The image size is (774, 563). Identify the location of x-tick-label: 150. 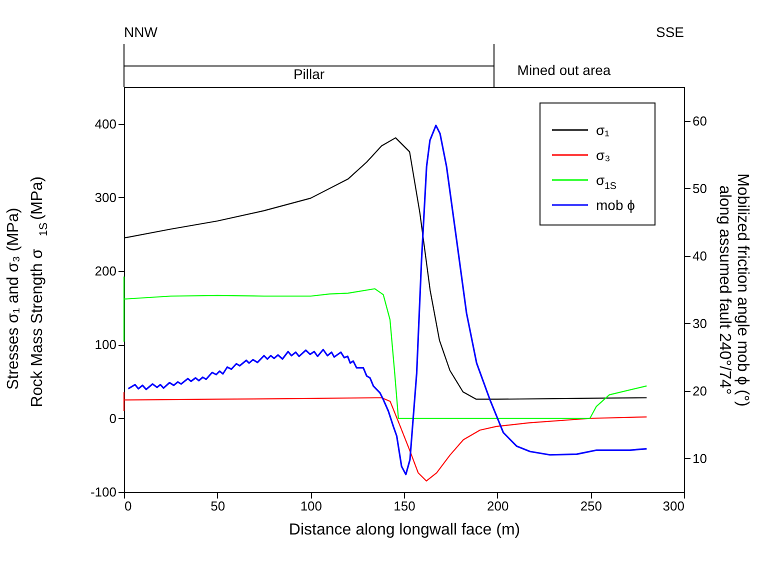
(405, 506).